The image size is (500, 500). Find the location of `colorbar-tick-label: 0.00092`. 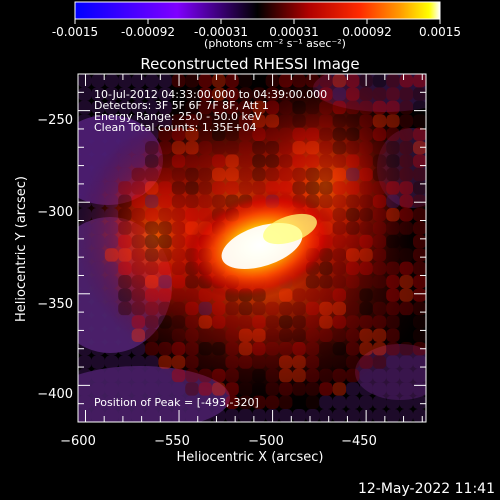

colorbar-tick-label: 0.00092 is located at coordinates (367, 32).